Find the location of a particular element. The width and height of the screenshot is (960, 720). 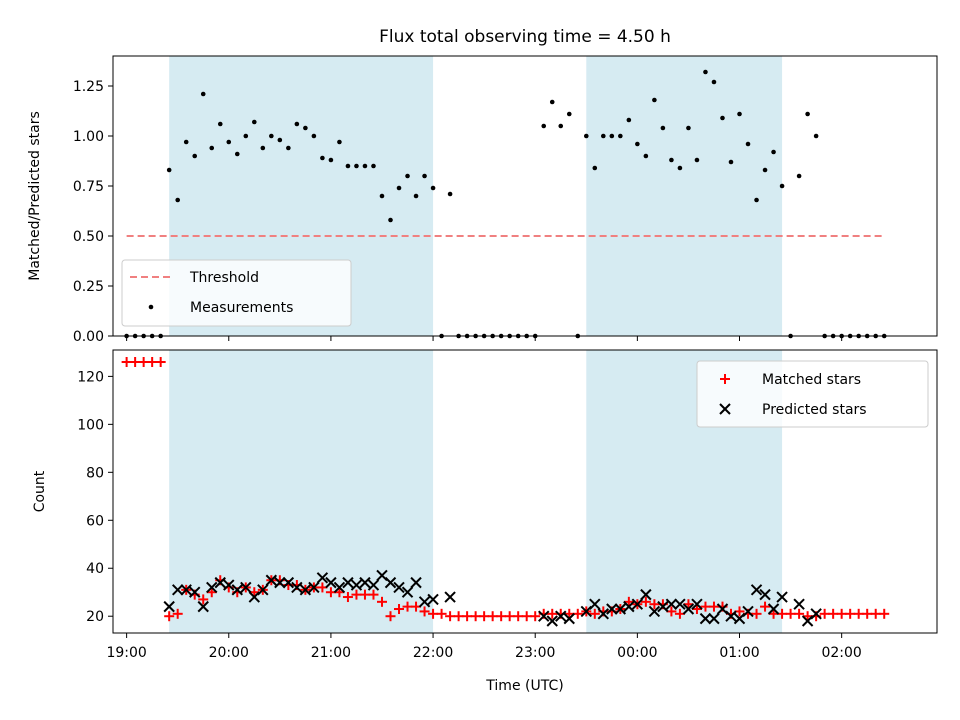

legend-predicted-swatch is located at coordinates (725, 409).